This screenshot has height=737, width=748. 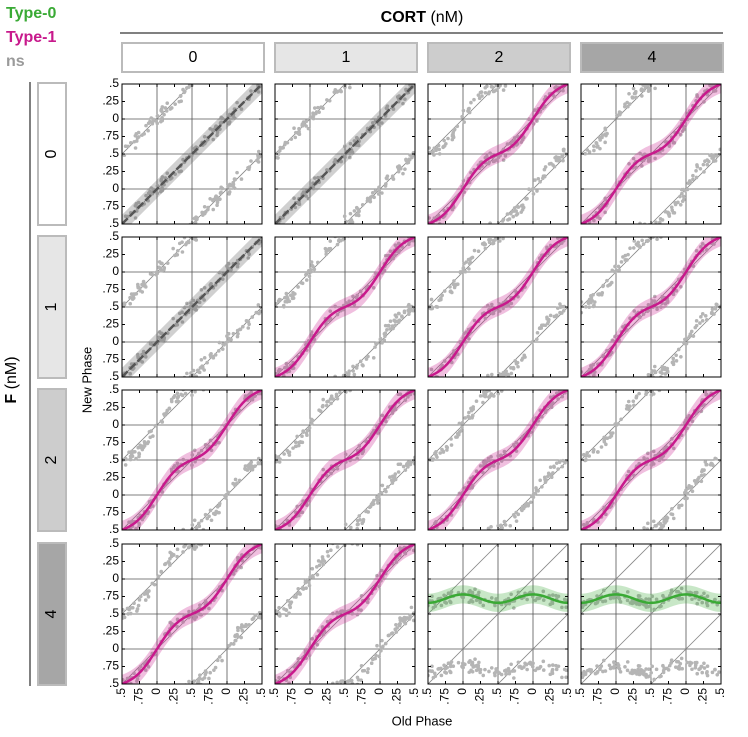 I want to click on identity-line, so click(x=157, y=119).